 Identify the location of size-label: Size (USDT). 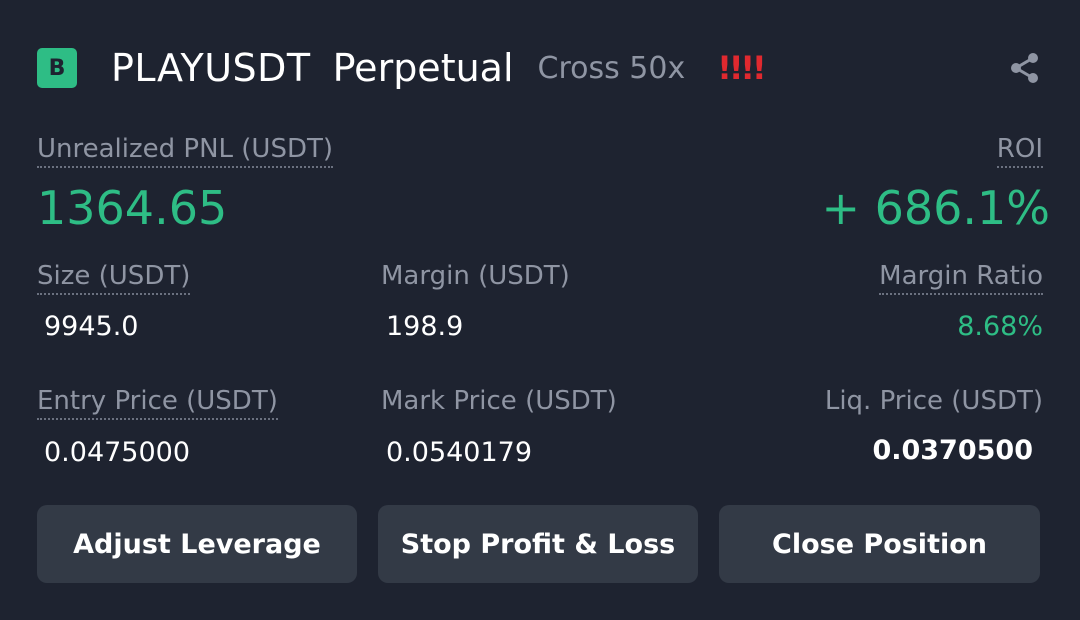
(114, 277).